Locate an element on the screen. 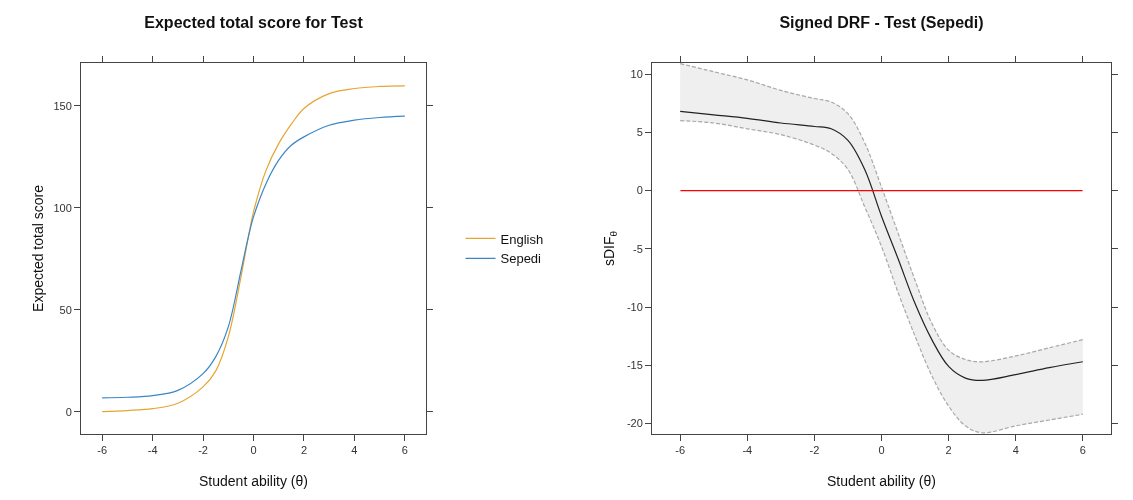  y-axis-title: Expected total score is located at coordinates (38, 248).